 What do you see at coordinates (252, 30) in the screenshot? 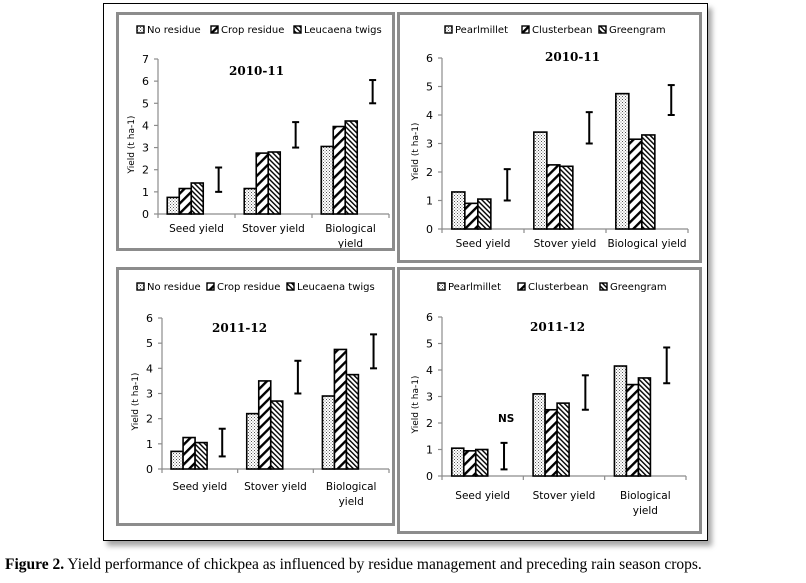
I see `legend-label: Crop residue` at bounding box center [252, 30].